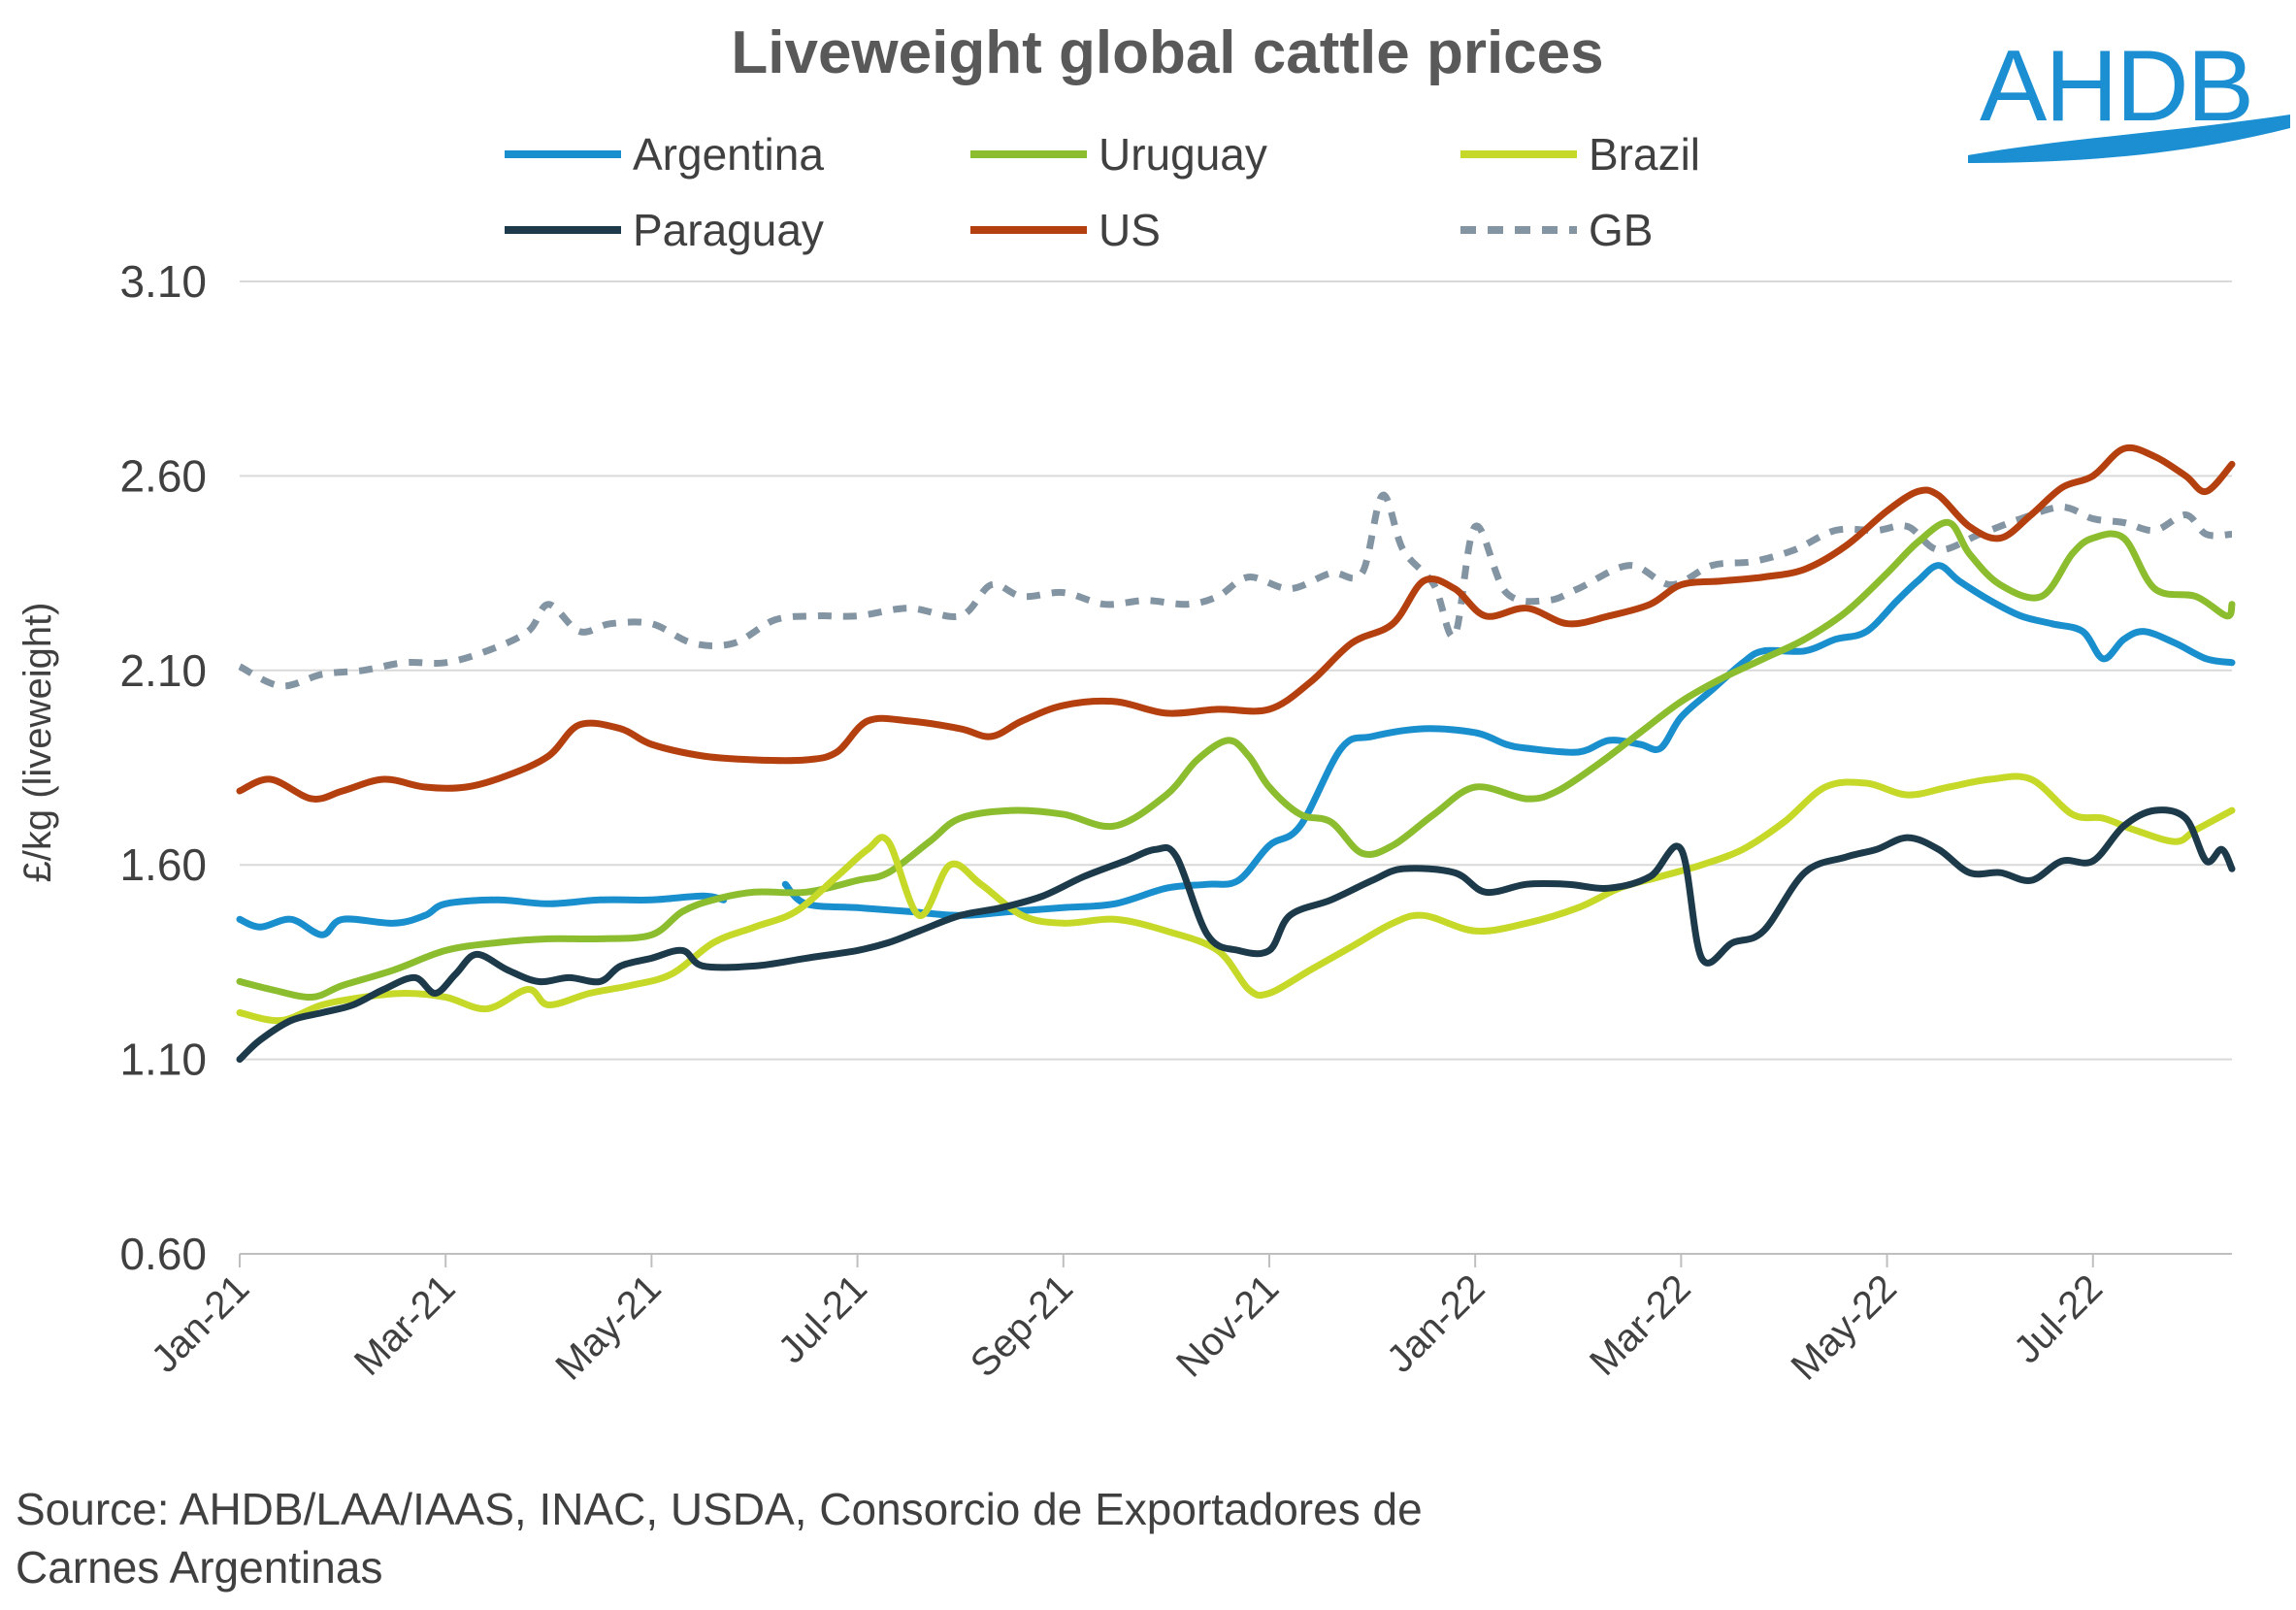 The width and height of the screenshot is (2296, 1610). What do you see at coordinates (163, 1254) in the screenshot?
I see `y-tick-label-0-60: 0.60` at bounding box center [163, 1254].